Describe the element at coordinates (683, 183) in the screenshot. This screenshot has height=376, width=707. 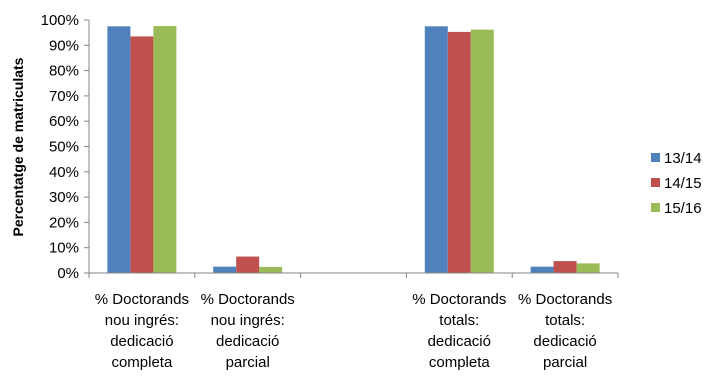
I see `legend-label: 14/15` at that location.